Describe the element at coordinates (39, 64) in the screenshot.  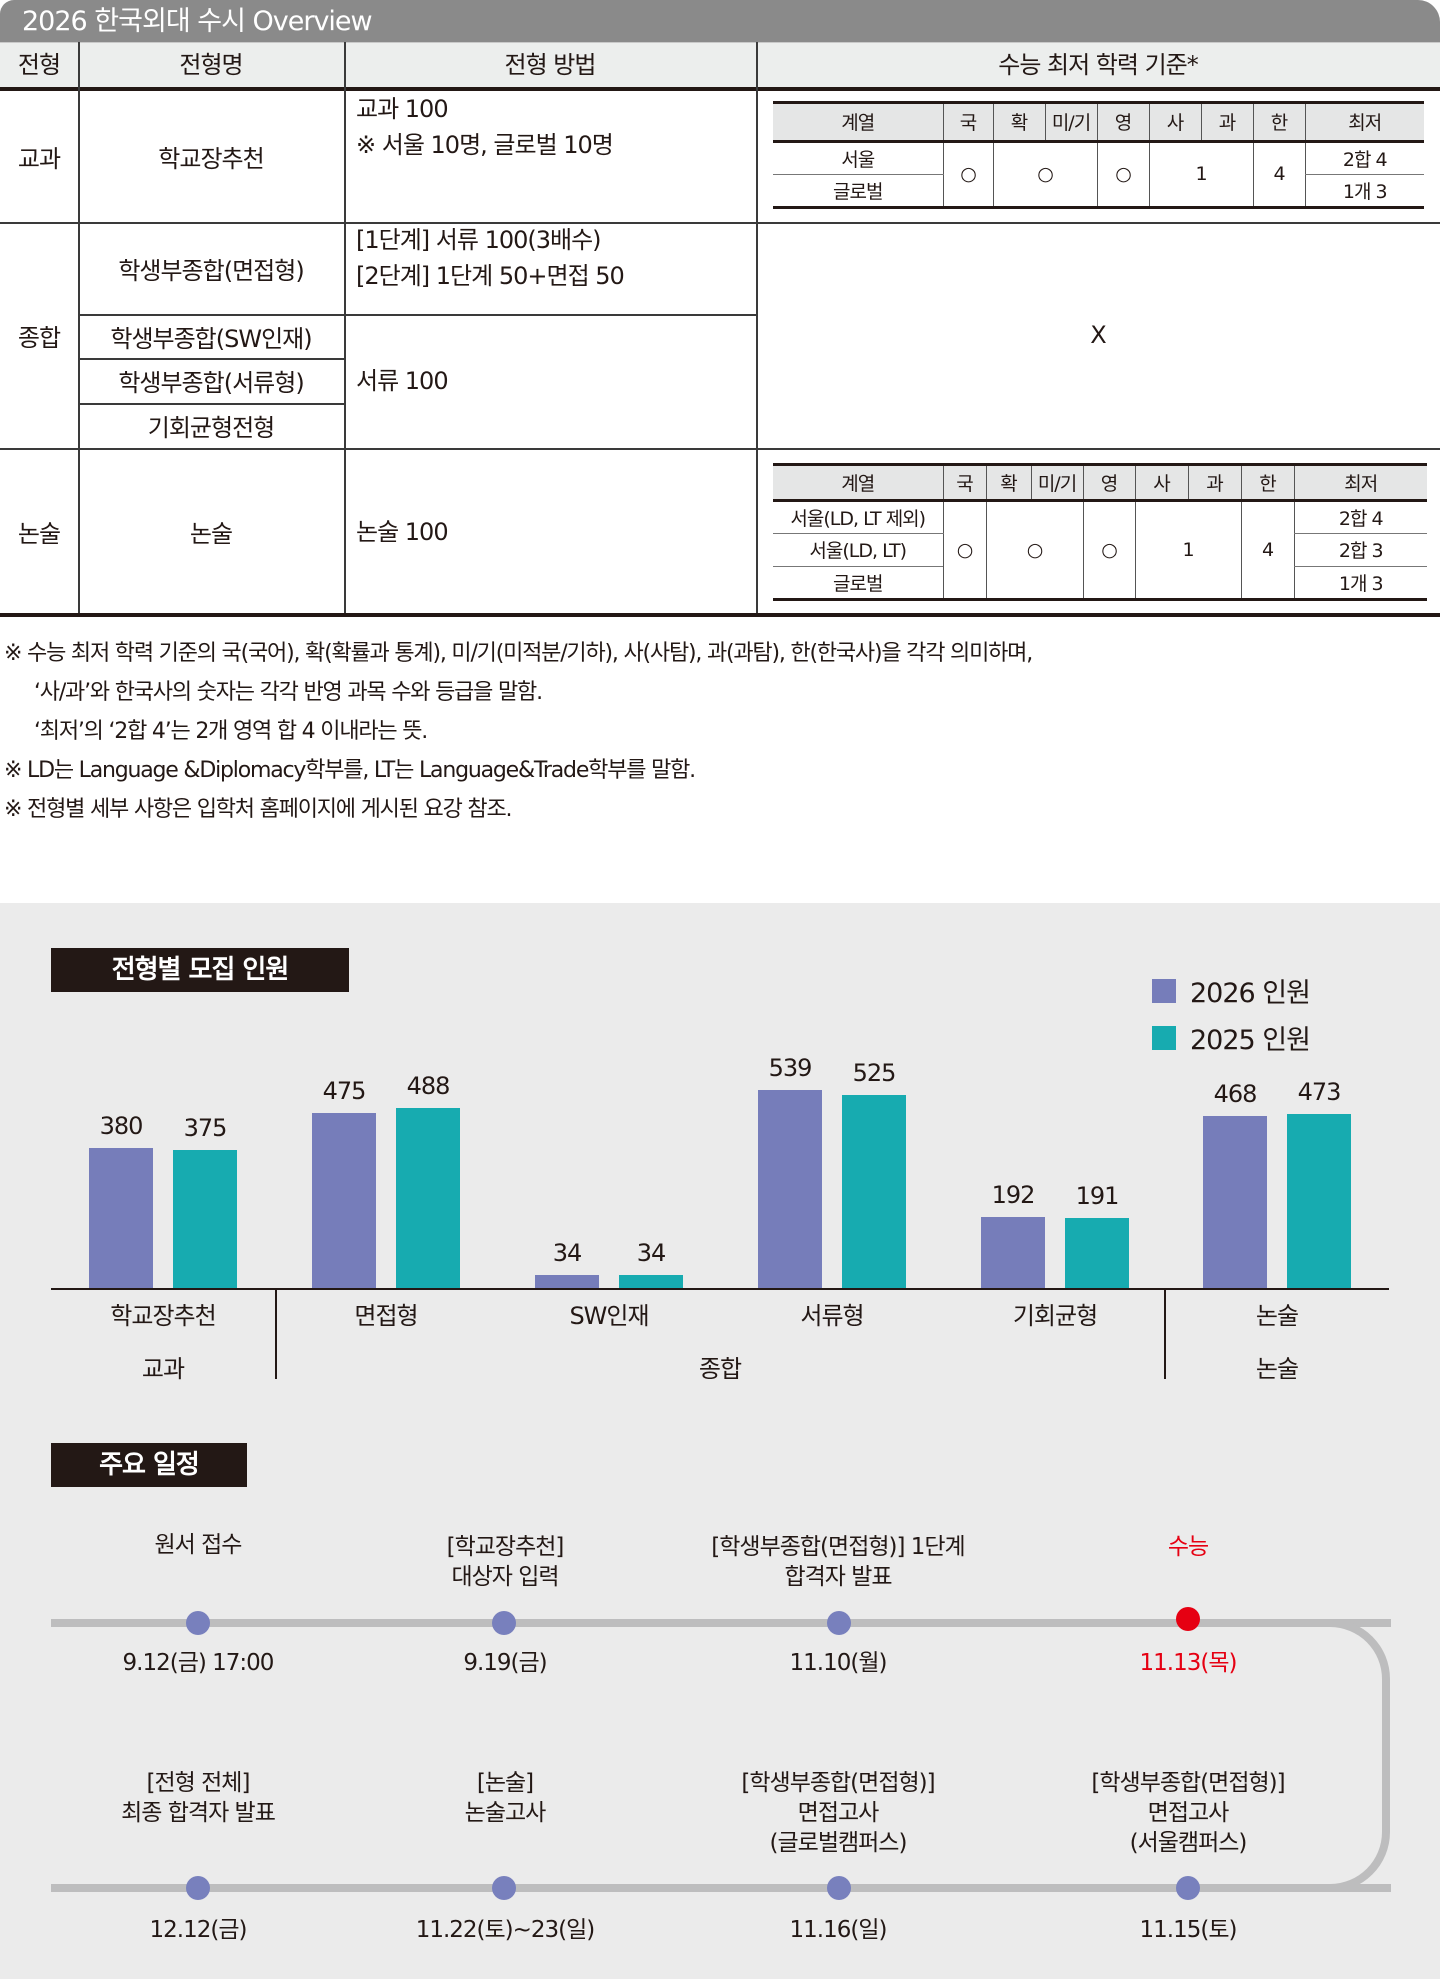
I see `header-type: 전형` at that location.